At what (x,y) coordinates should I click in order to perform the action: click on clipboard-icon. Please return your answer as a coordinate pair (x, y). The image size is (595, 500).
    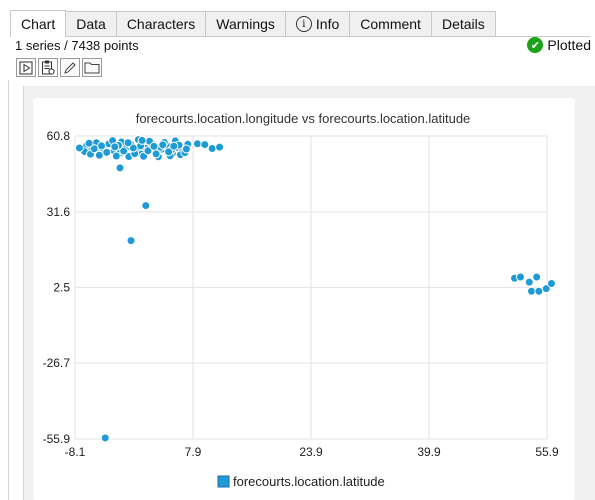
    Looking at the image, I should click on (48, 67).